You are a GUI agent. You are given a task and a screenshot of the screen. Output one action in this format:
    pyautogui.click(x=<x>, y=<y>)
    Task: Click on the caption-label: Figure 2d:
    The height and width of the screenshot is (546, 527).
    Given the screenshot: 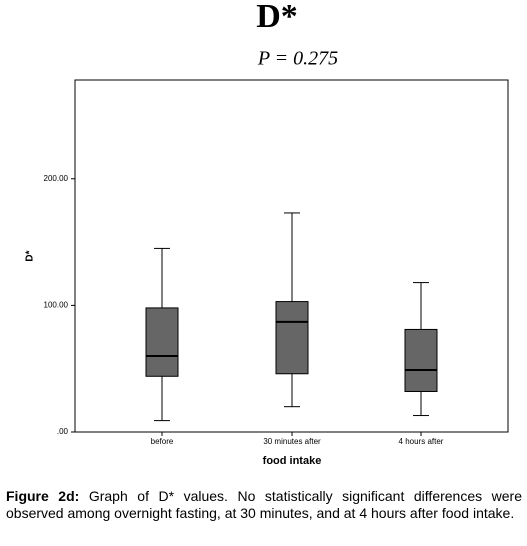 What is the action you would take?
    pyautogui.click(x=43, y=496)
    